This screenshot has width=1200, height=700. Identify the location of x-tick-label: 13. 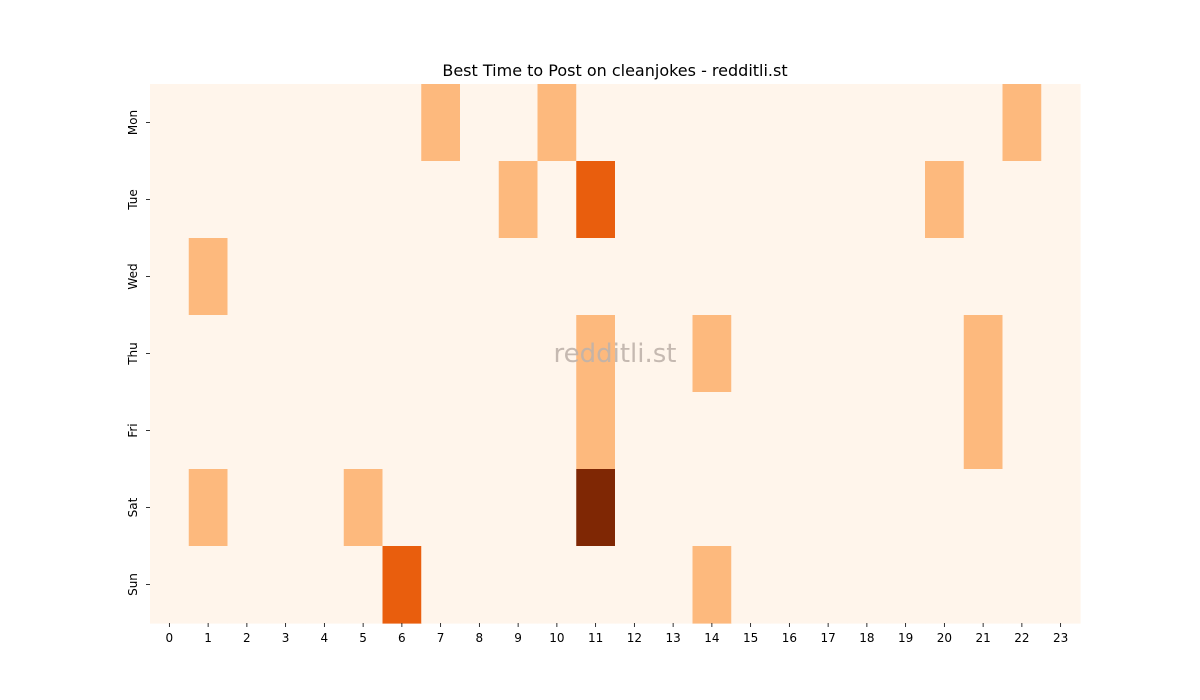
(672, 638).